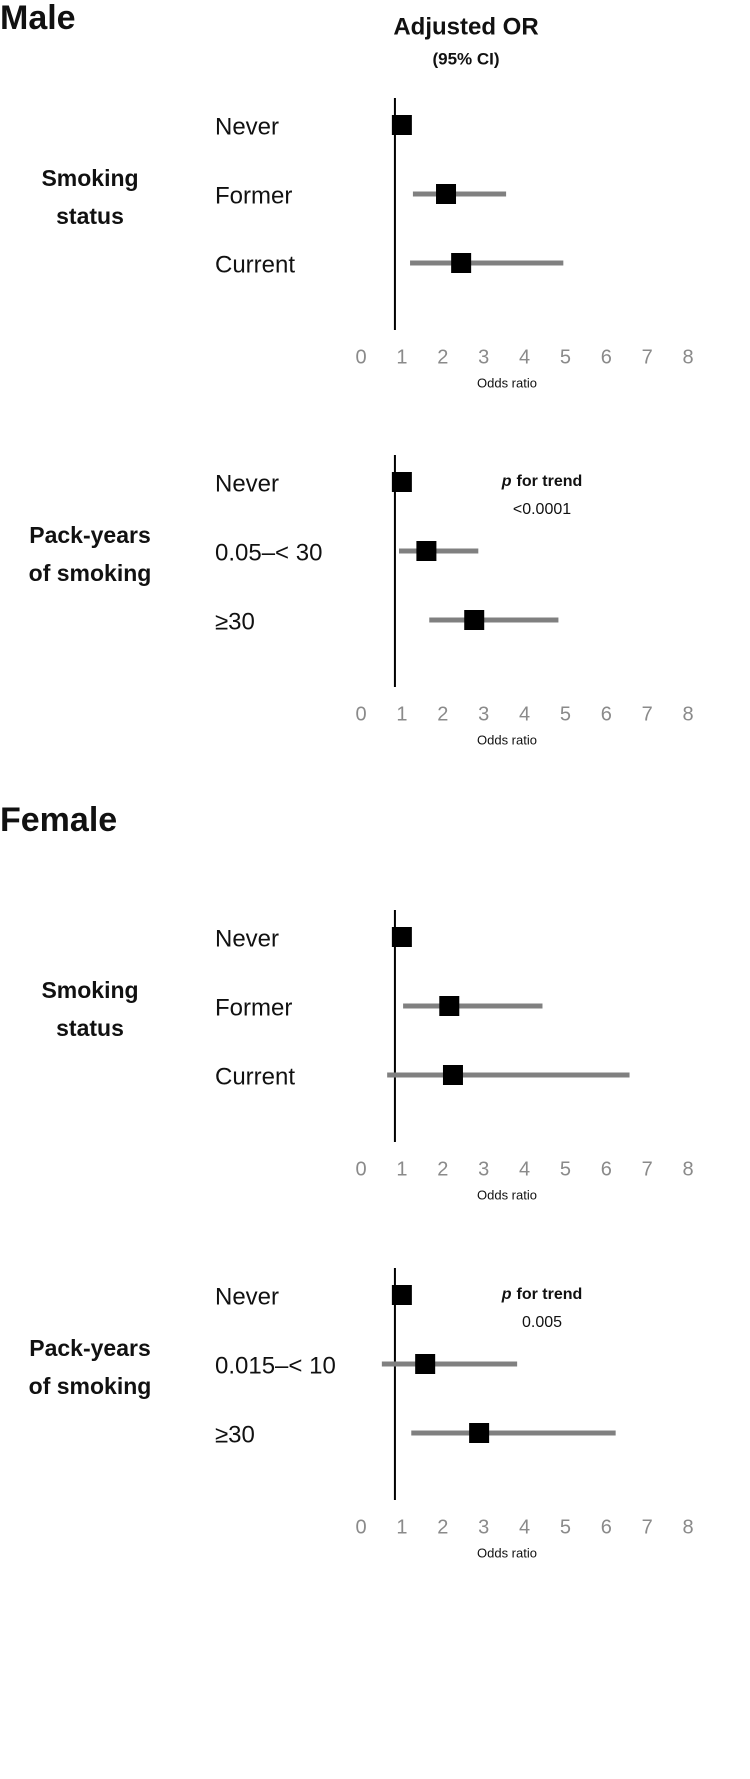 Image resolution: width=750 pixels, height=1779 pixels. What do you see at coordinates (268, 552) in the screenshot?
I see `category-label: 0.05–< 30` at bounding box center [268, 552].